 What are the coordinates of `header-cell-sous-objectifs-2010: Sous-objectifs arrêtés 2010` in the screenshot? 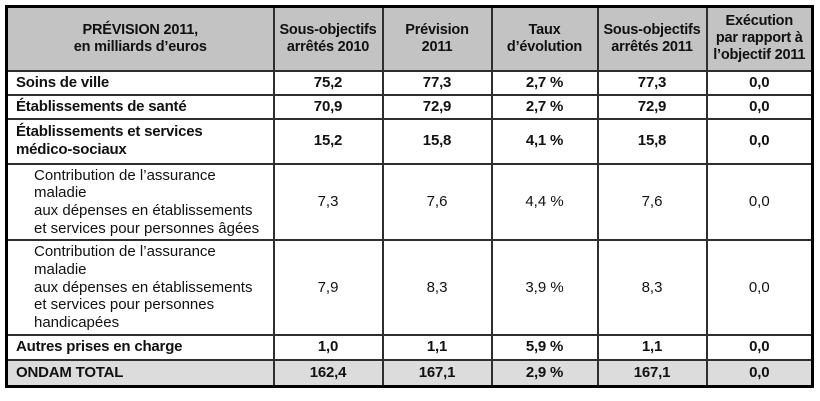 It's located at (328, 38).